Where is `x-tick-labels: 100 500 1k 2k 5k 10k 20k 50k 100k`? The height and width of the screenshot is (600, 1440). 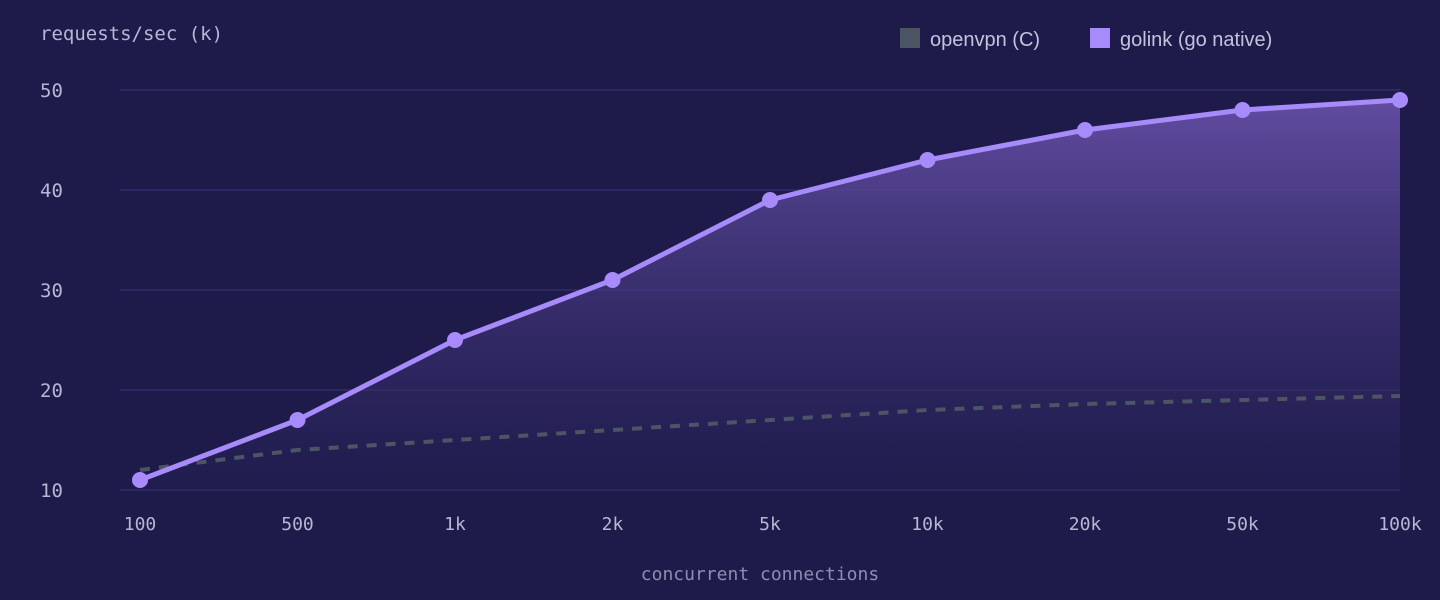
x-tick-labels: 100 500 1k 2k 5k 10k 20k 50k 100k is located at coordinates (773, 524).